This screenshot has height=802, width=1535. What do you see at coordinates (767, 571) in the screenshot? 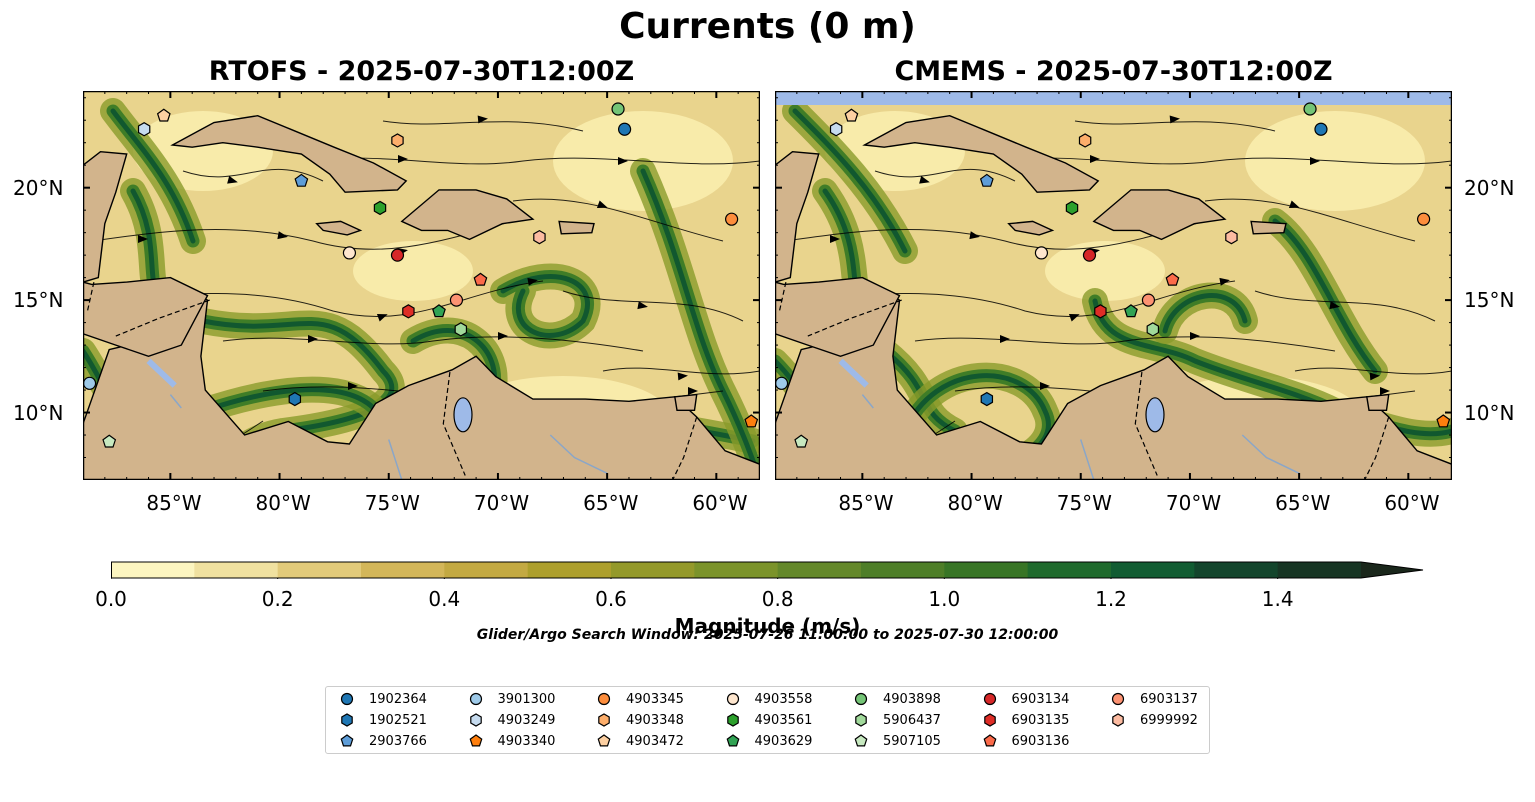
I see `colorbar-scale` at bounding box center [767, 571].